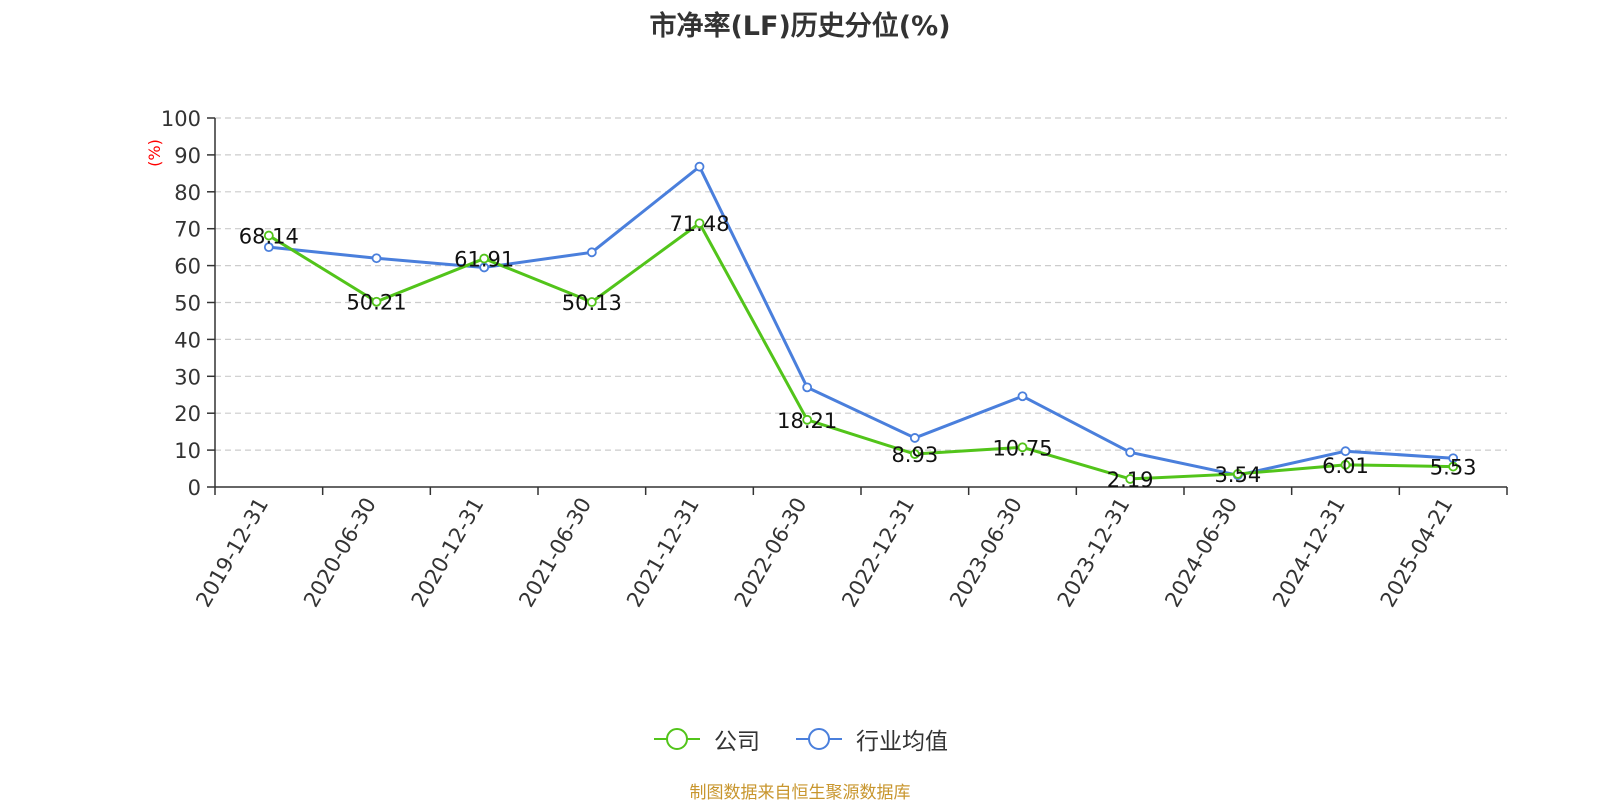 This screenshot has height=803, width=1600. What do you see at coordinates (187, 230) in the screenshot?
I see `y-tick-label: 70` at bounding box center [187, 230].